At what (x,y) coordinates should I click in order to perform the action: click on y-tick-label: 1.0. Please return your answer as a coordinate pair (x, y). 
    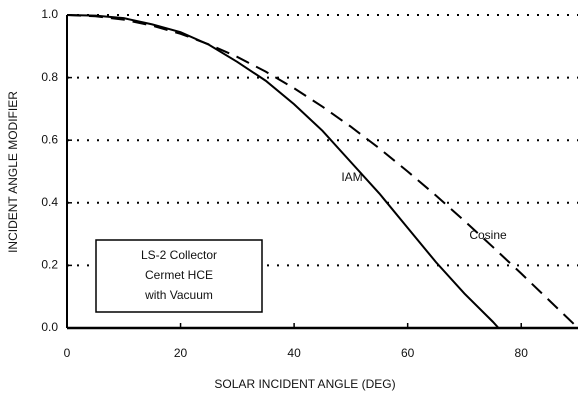
    Looking at the image, I should click on (49, 14).